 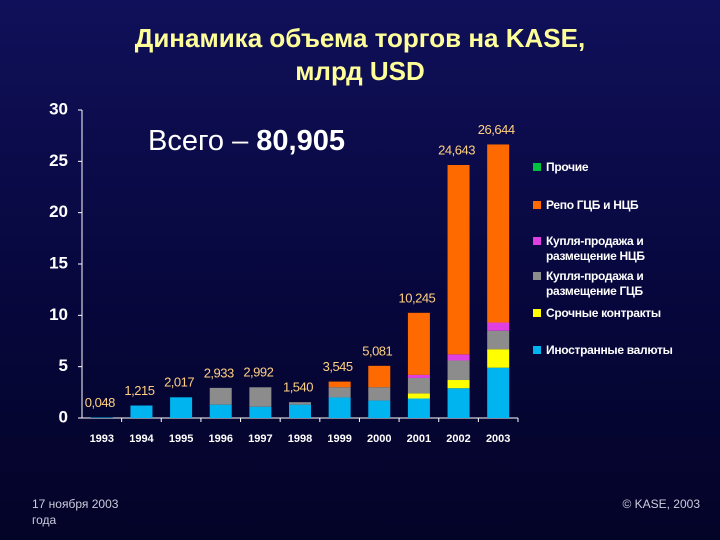 I want to click on legend-item: Купля-продажа и размещение НЦБ, so click(x=589, y=249).